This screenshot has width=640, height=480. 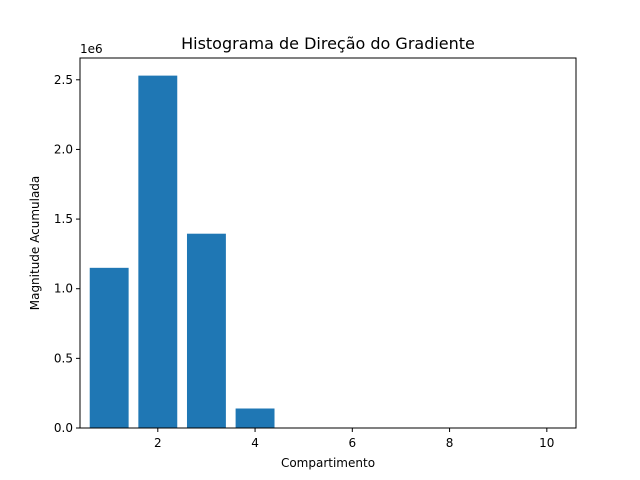 I want to click on y-axis-label: Magnitude Acumulada, so click(x=35, y=243).